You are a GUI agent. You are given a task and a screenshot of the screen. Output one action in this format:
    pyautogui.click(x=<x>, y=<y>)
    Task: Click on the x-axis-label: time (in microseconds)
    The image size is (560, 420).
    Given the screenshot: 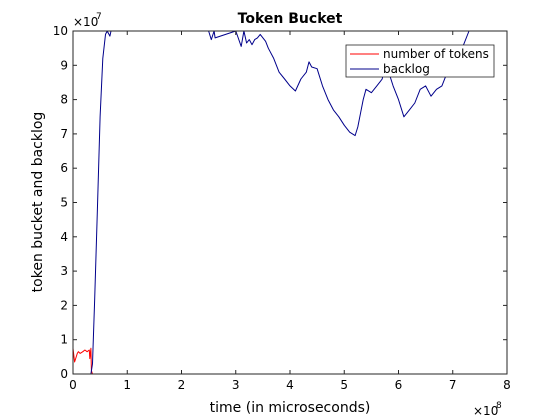 What is the action you would take?
    pyautogui.click(x=290, y=408)
    